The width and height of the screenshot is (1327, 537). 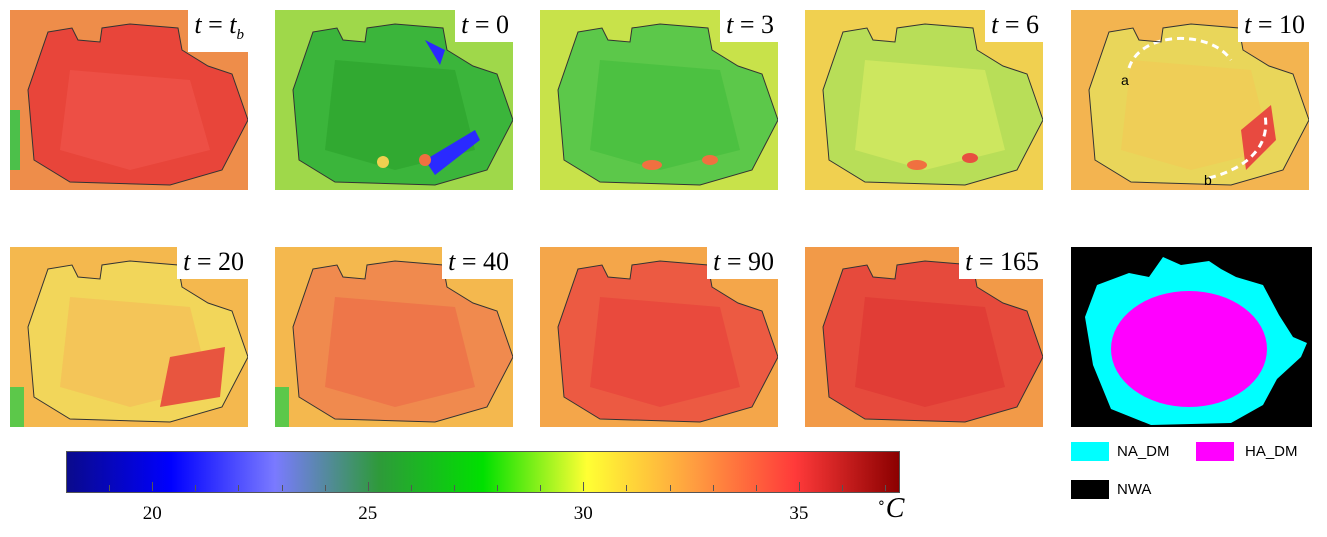 What do you see at coordinates (1190, 100) in the screenshot?
I see `thermal-panel-t10: a b t = 10` at bounding box center [1190, 100].